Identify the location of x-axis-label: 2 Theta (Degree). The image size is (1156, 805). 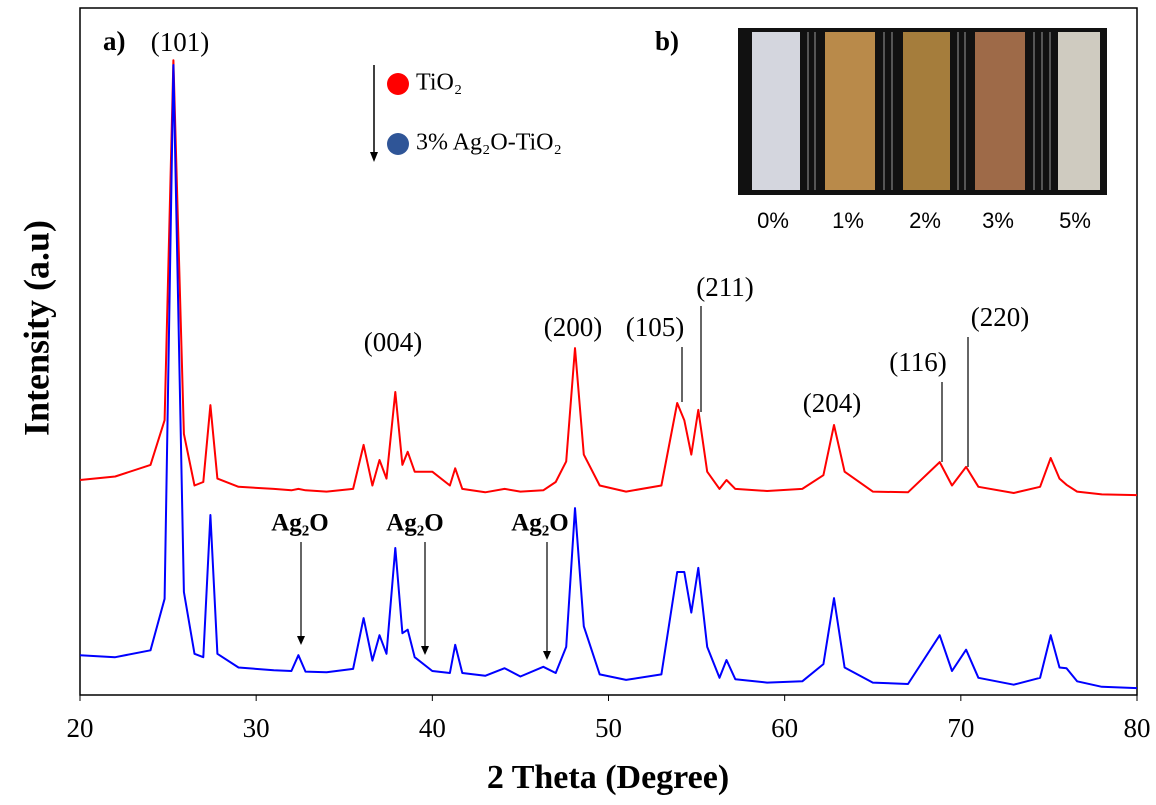
(608, 777).